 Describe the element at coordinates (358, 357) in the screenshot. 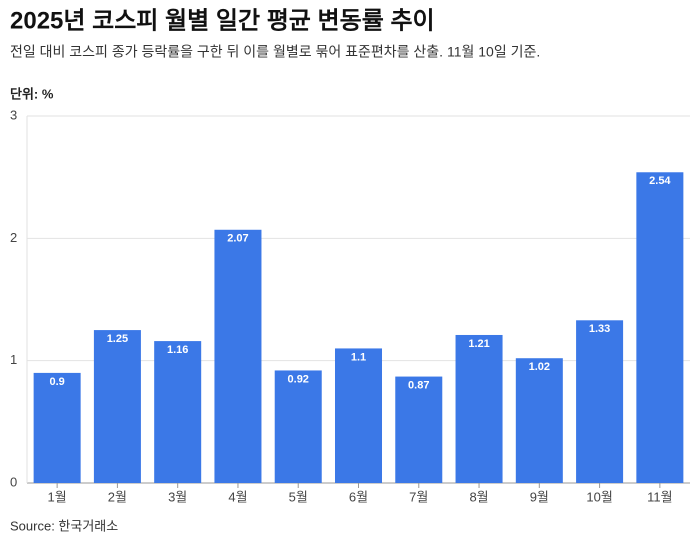

I see `value-label: 1.1` at that location.